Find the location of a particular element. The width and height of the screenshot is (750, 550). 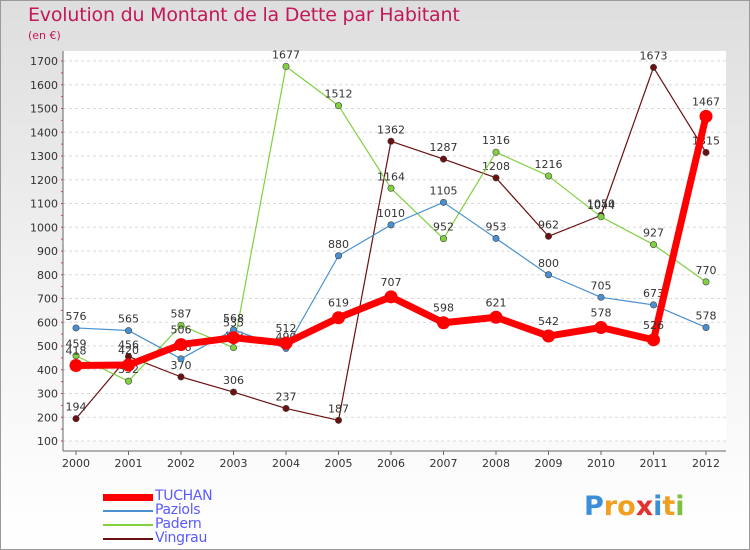

y-tick-label: 300 is located at coordinates (47, 394).